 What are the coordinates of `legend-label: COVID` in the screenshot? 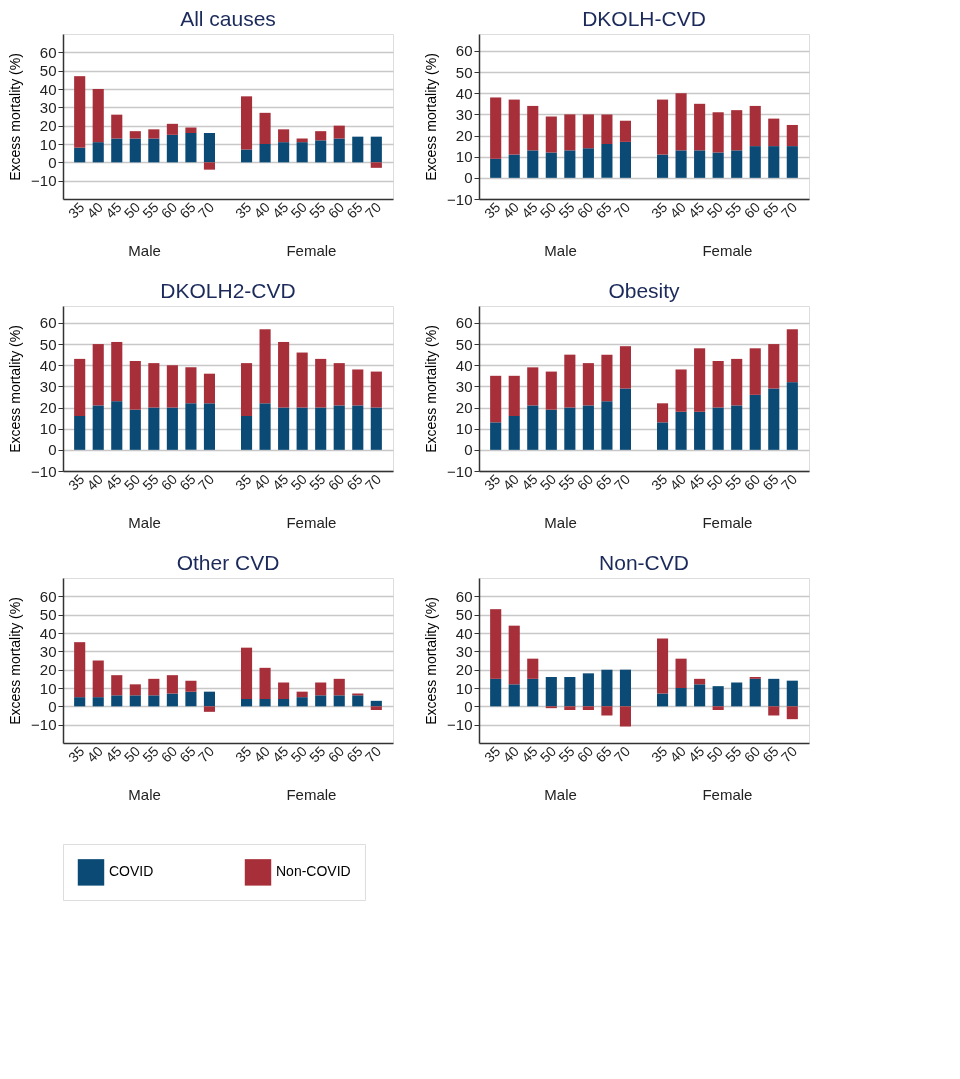 It's located at (131, 871).